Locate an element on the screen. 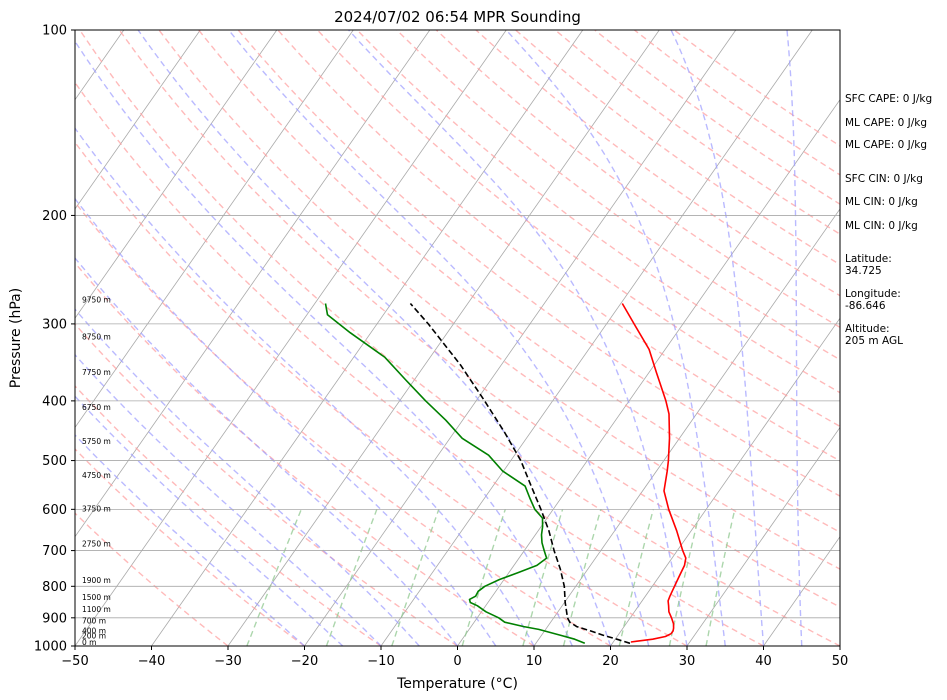 The width and height of the screenshot is (947, 700). longitude-value: -86.646 is located at coordinates (865, 306).